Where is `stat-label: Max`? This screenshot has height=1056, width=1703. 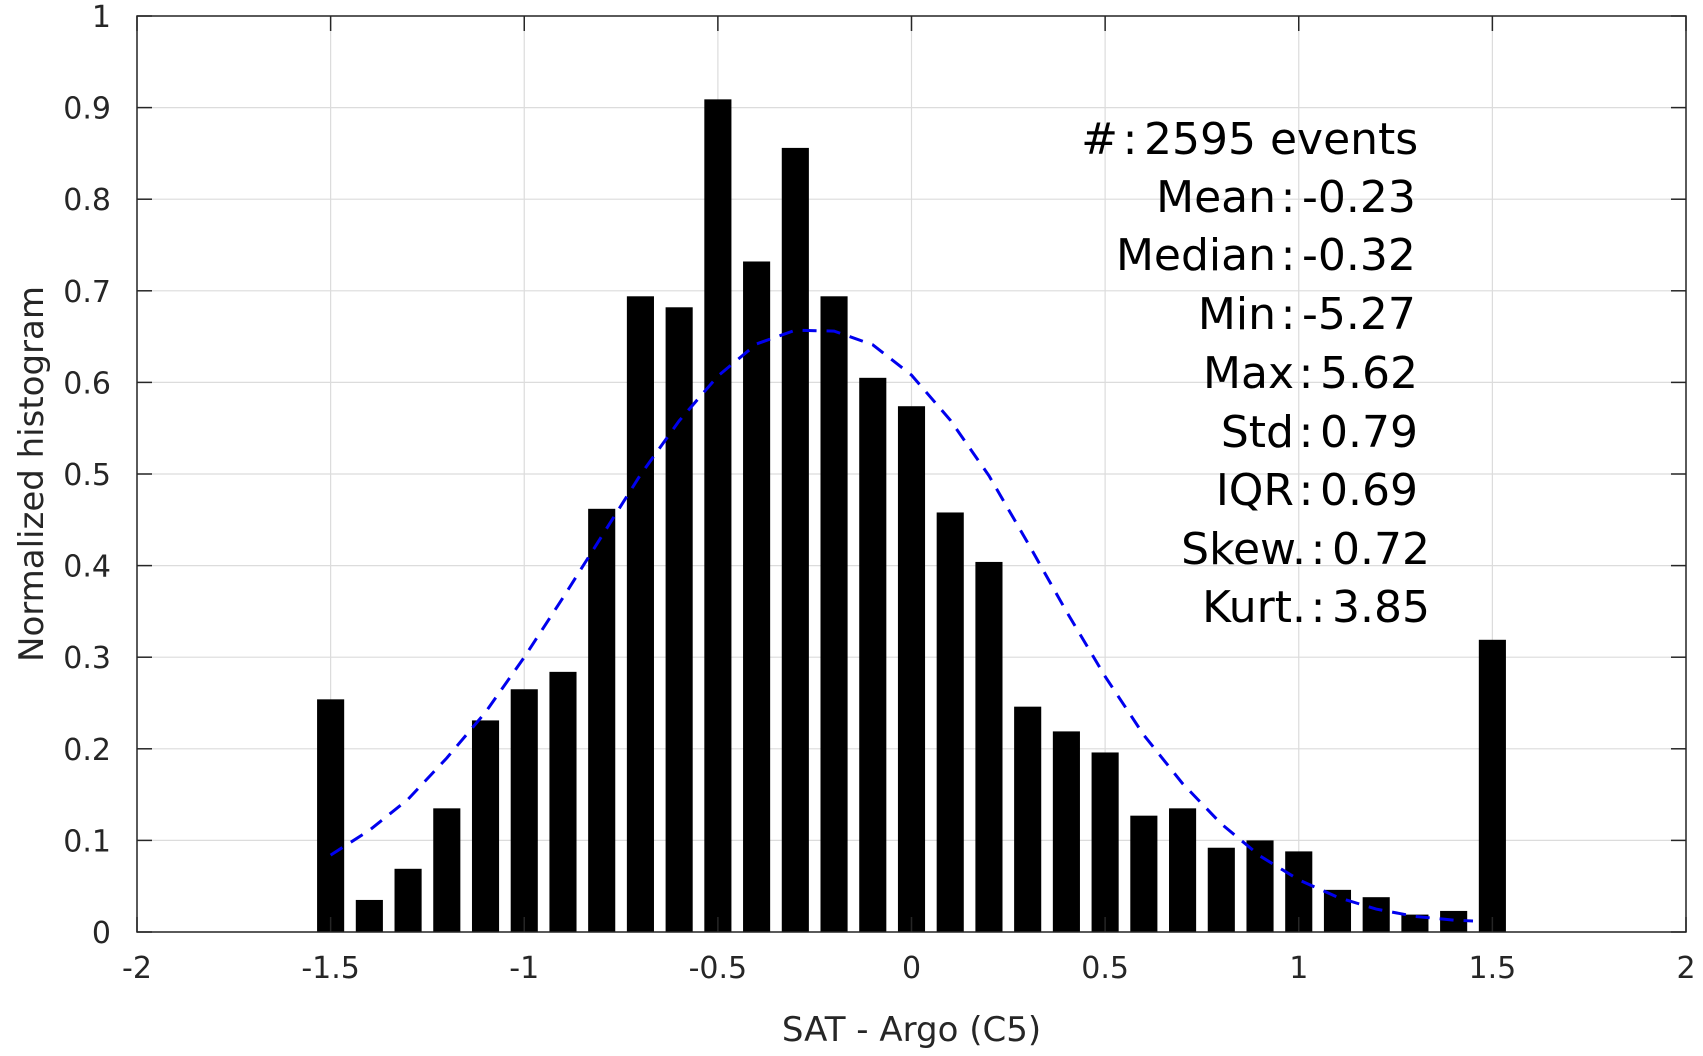
stat-label: Max is located at coordinates (1248, 373).